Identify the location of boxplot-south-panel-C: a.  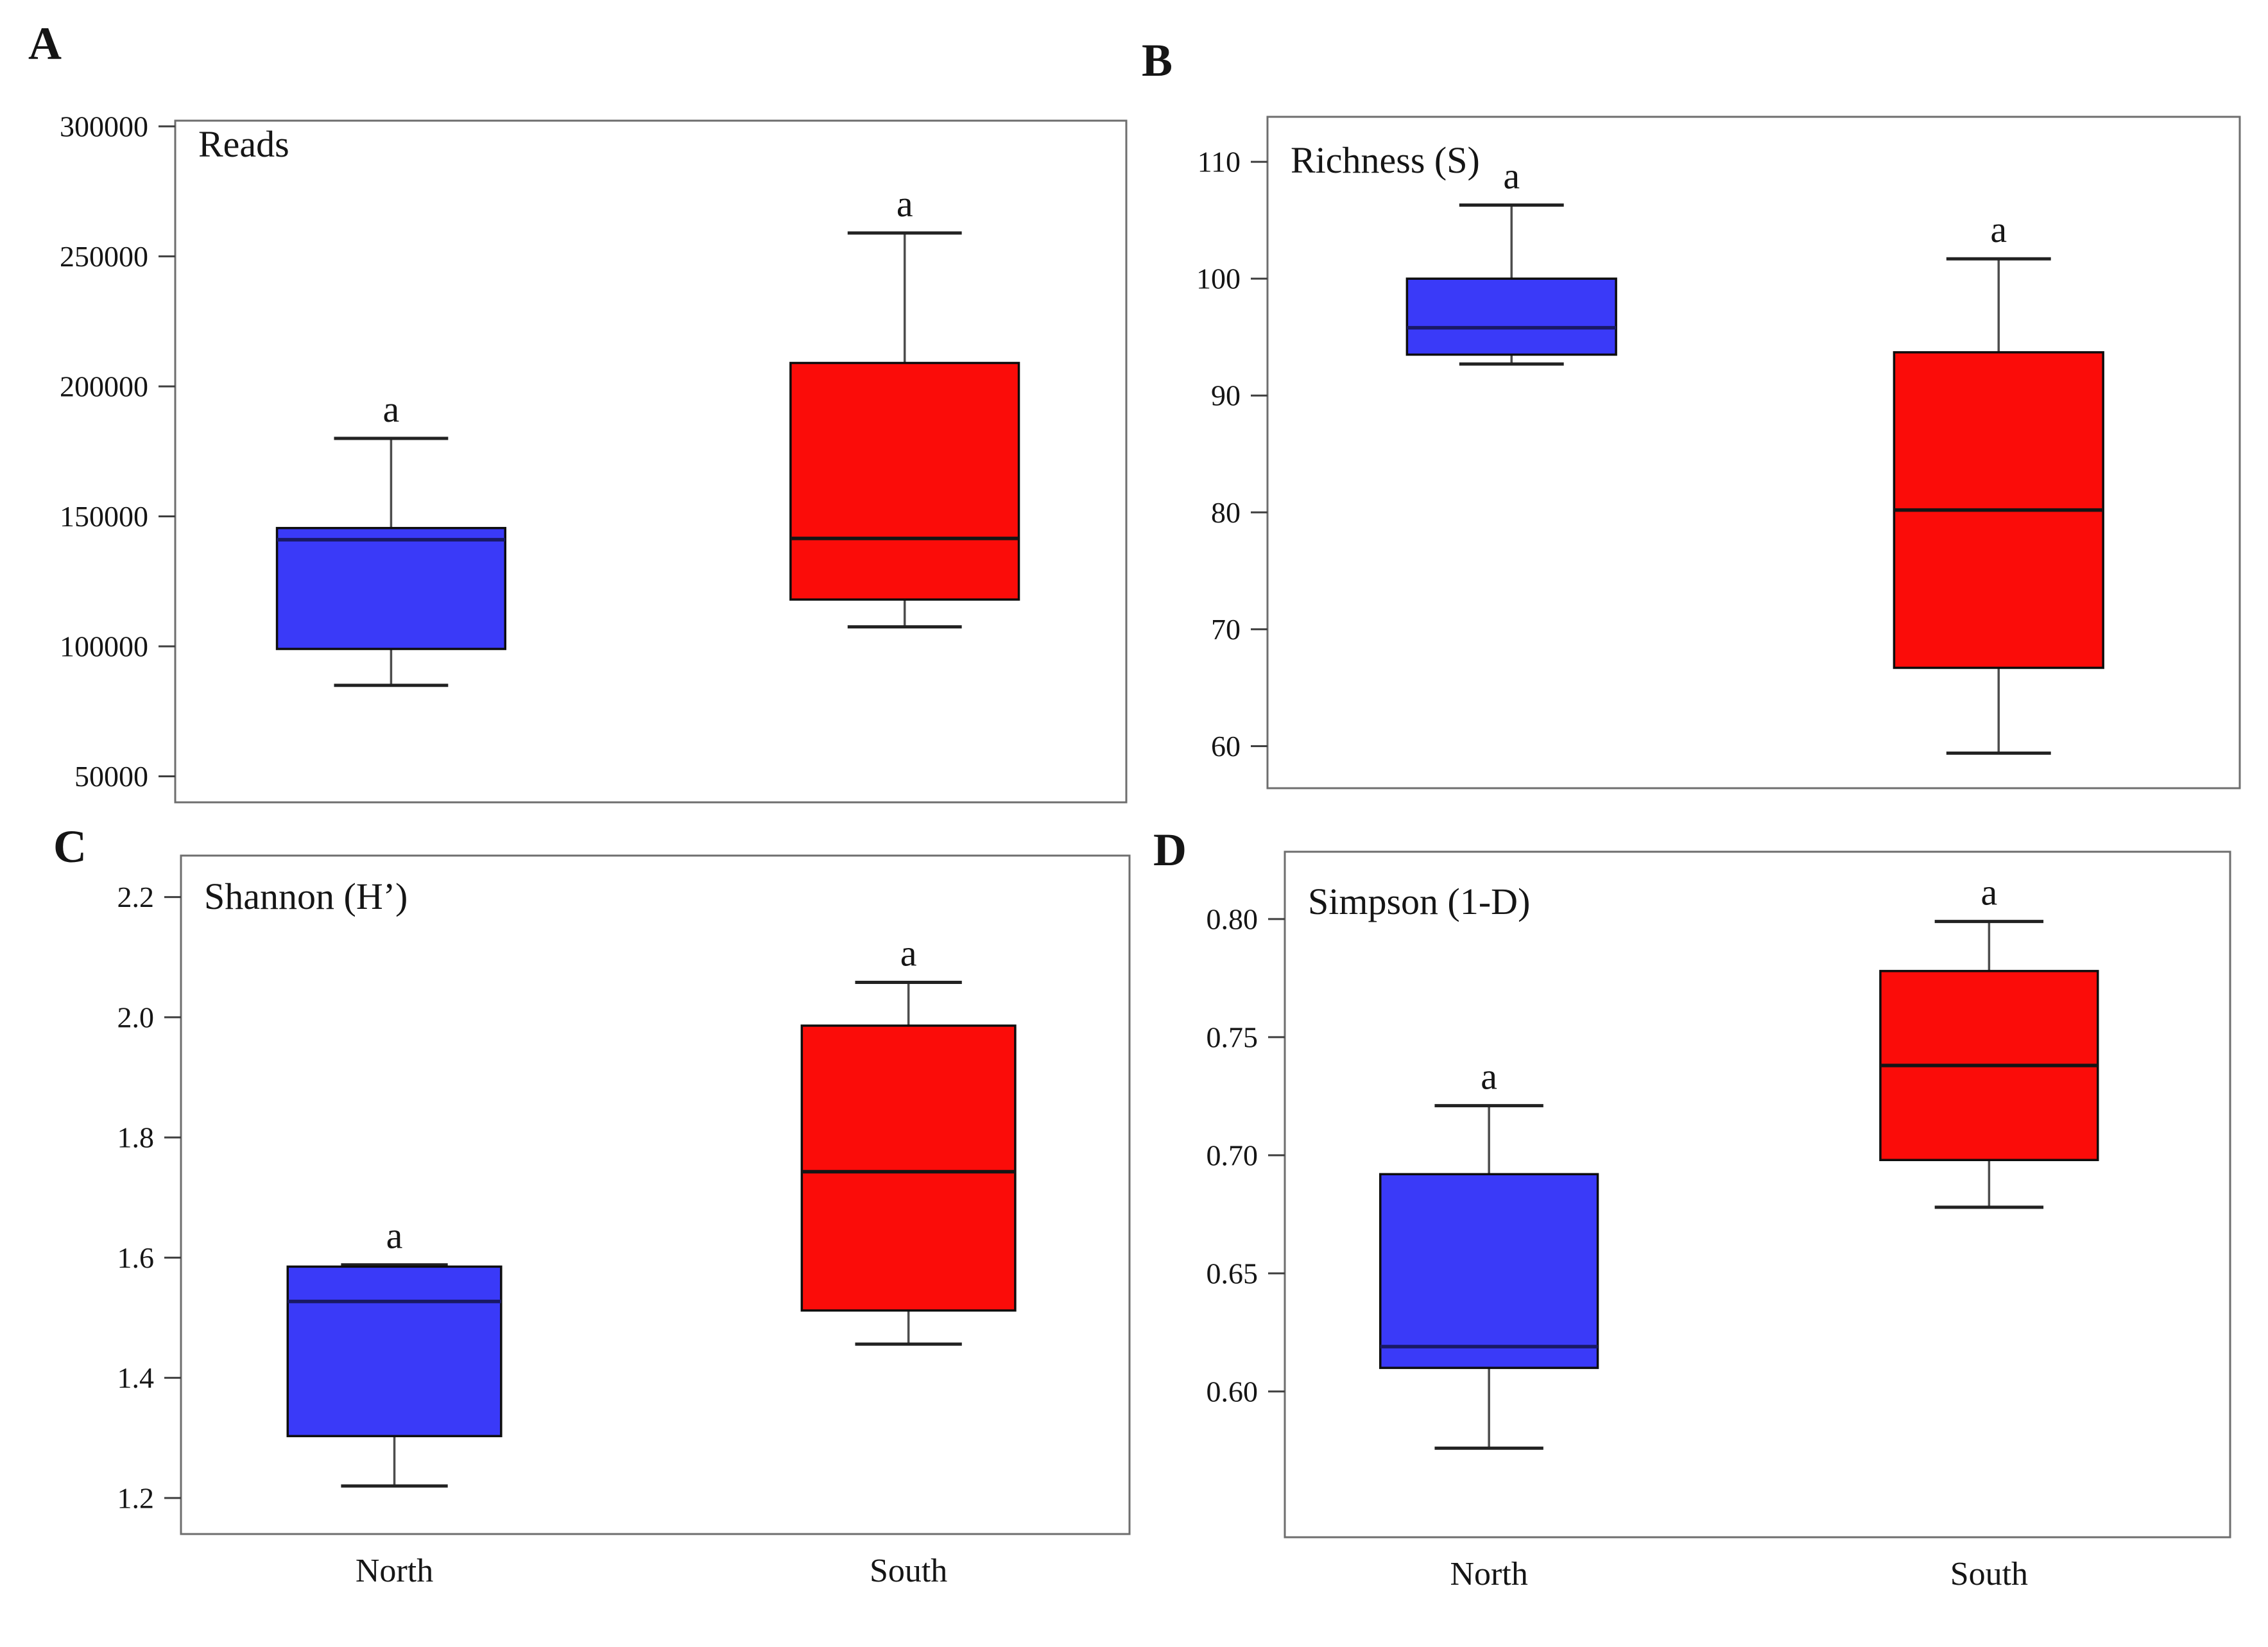
(908, 1139).